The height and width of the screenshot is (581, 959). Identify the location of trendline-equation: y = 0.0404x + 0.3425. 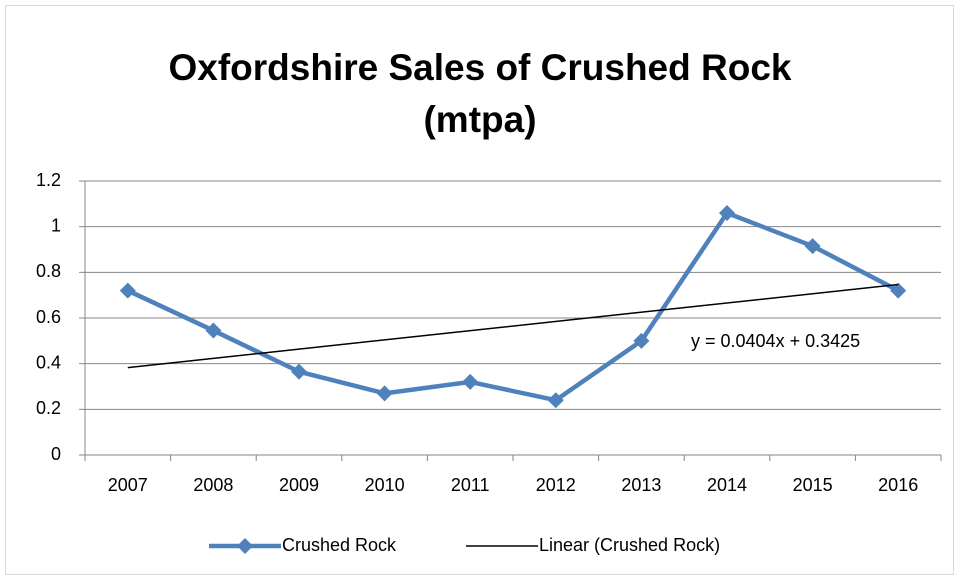
(775, 341).